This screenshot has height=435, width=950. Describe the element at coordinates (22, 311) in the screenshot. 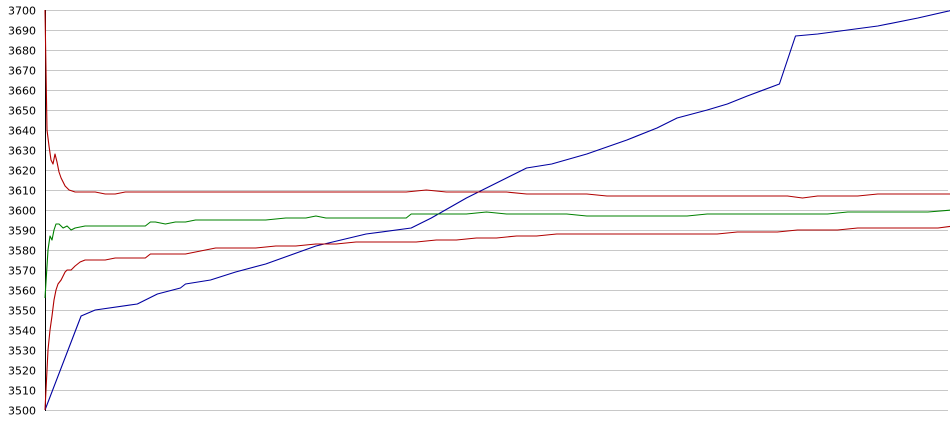

I see `y-tick-label: 3550` at that location.